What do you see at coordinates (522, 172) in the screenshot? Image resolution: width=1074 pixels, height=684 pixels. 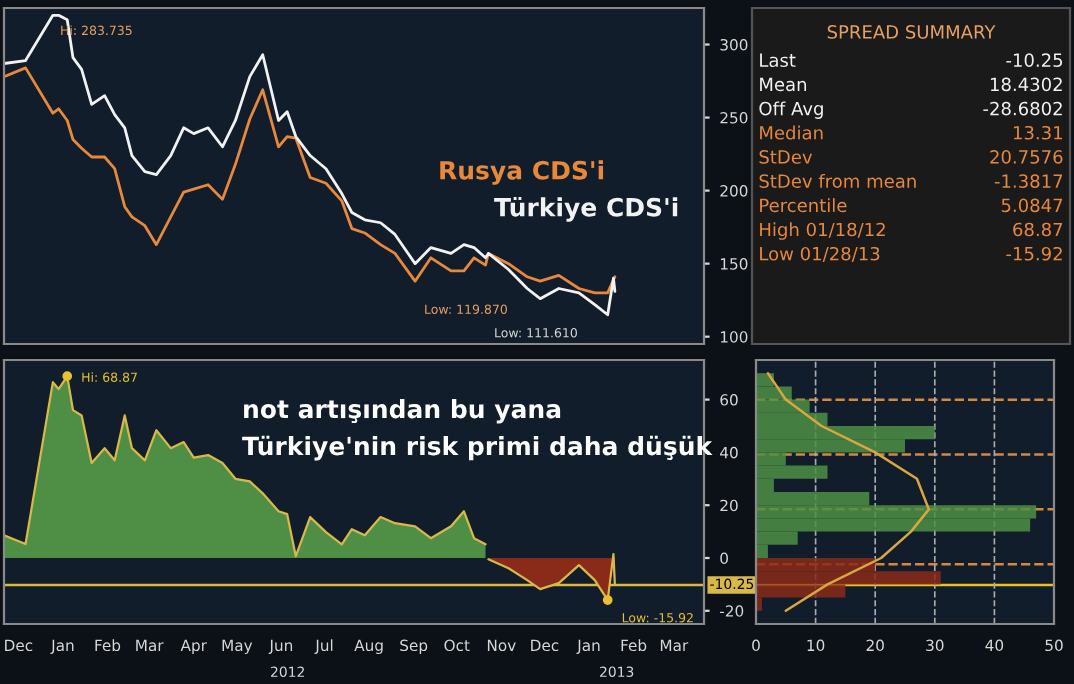 I see `text: Rusya CDS'i` at bounding box center [522, 172].